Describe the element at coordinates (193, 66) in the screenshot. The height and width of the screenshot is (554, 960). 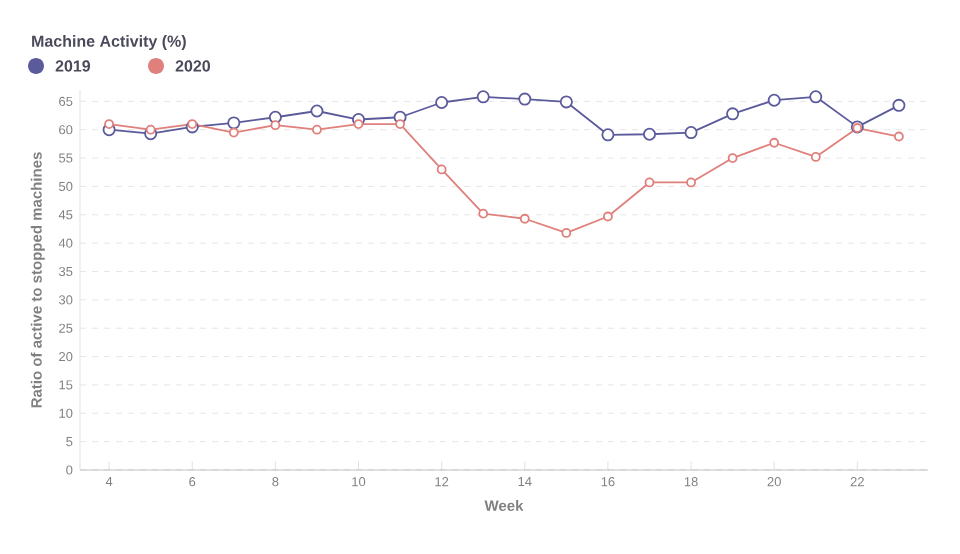
I see `legend-label: 2020` at that location.